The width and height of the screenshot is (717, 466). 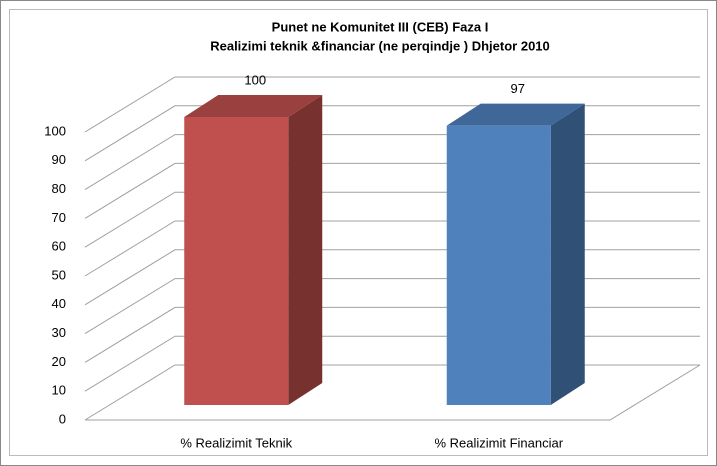 What do you see at coordinates (498, 442) in the screenshot?
I see `x-tick-label: % Realizimit Financiar` at bounding box center [498, 442].